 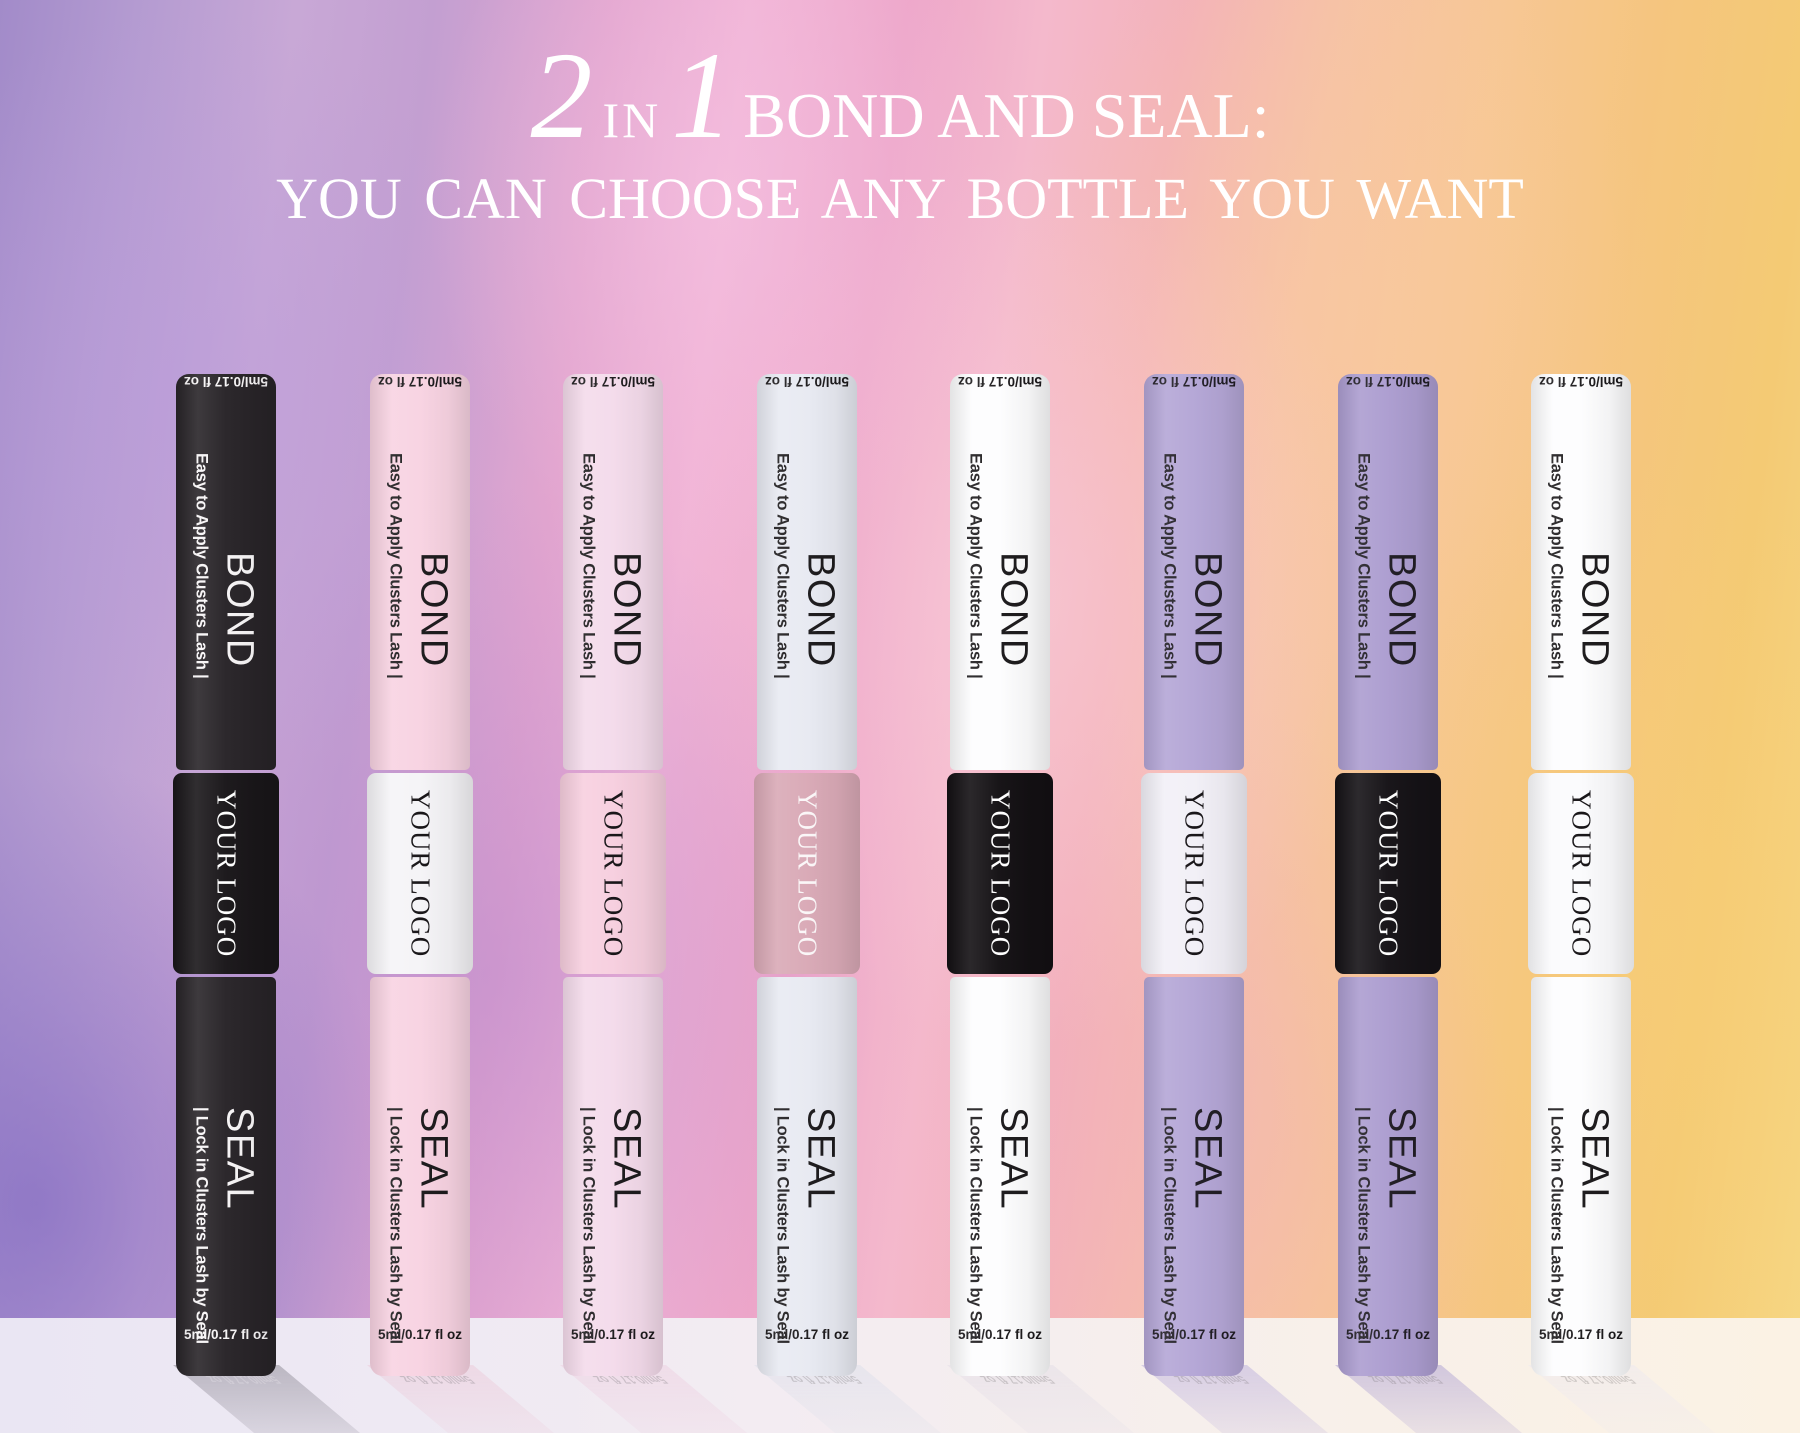 I want to click on headline-in-word: IN, so click(x=632, y=120).